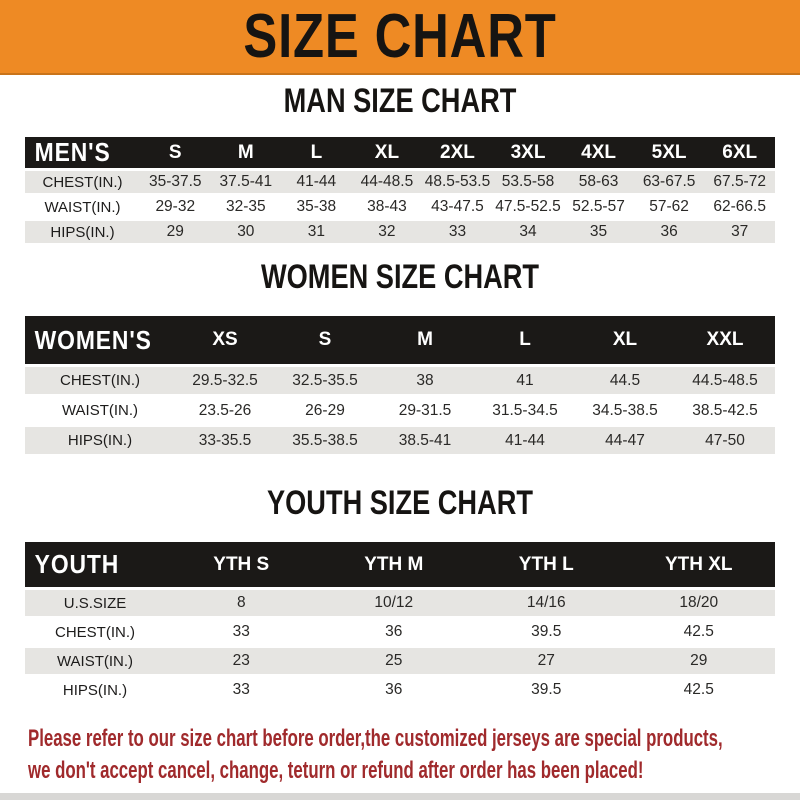 The image size is (800, 800). I want to click on page-title: SIZE CHART, so click(400, 36).